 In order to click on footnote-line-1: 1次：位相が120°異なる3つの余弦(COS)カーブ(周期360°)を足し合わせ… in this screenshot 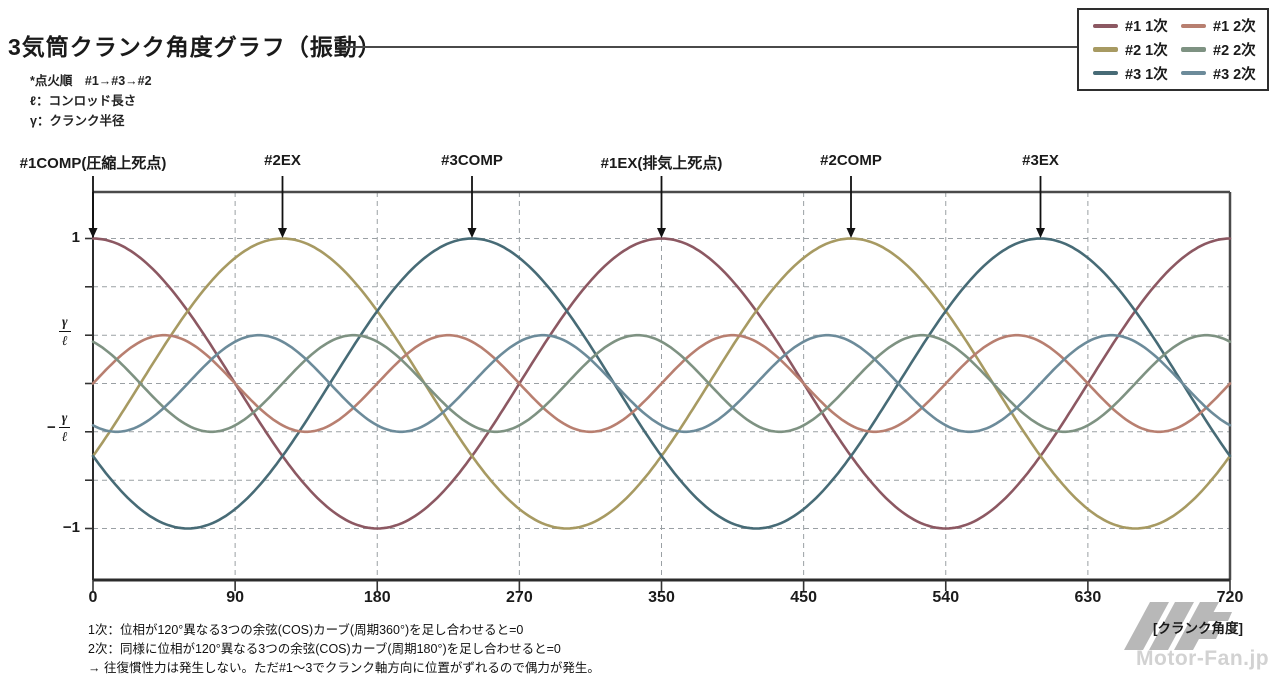, I will do `click(306, 630)`.